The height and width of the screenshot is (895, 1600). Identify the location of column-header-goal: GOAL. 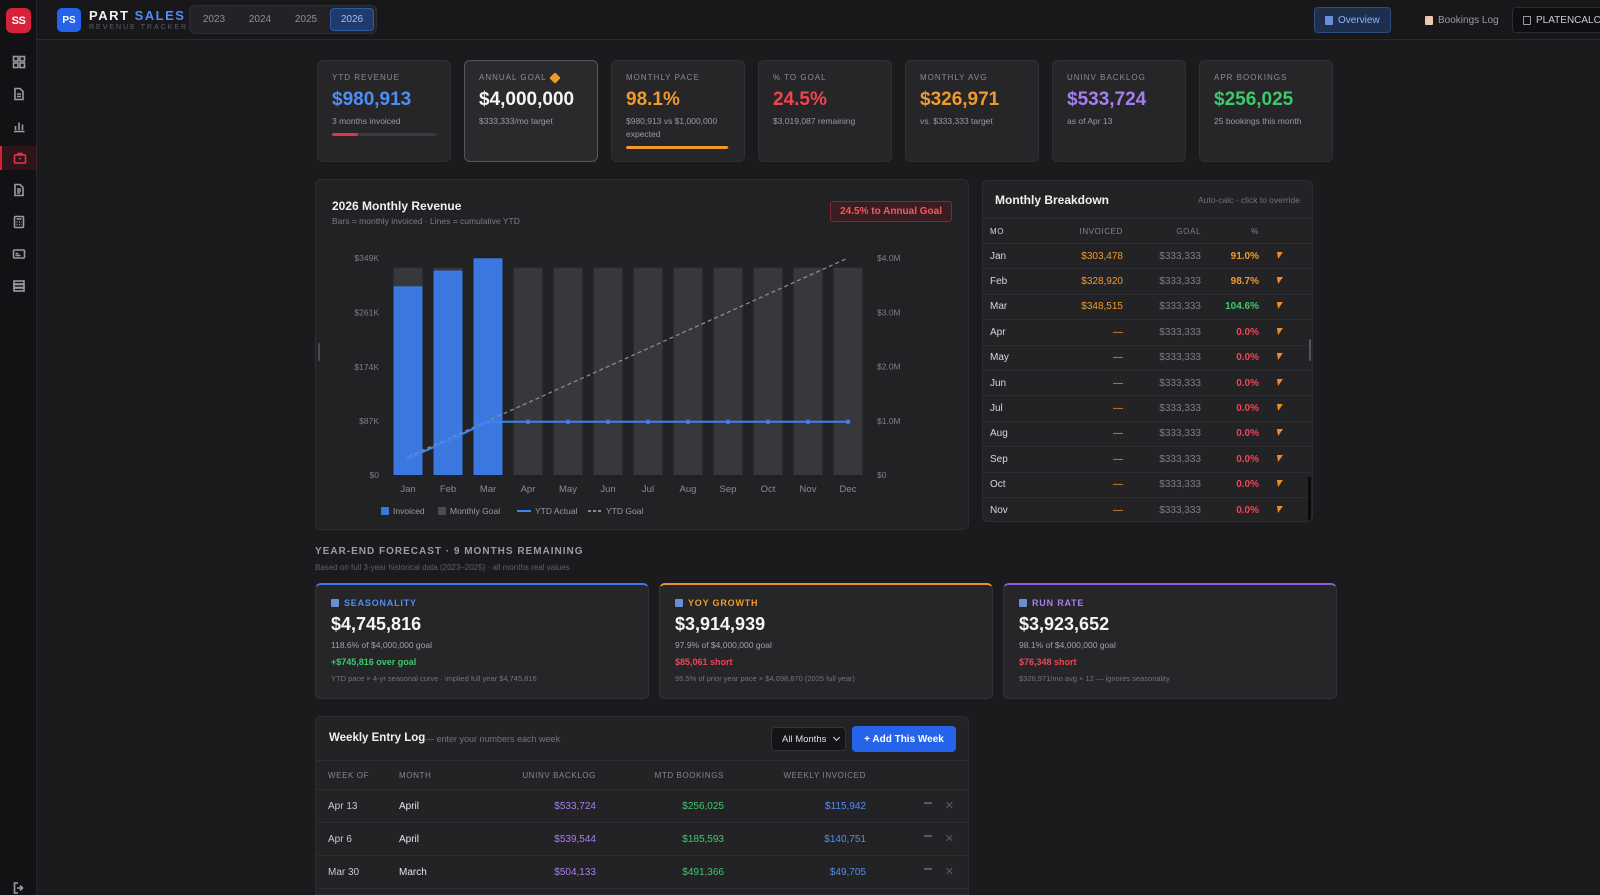
(1188, 231).